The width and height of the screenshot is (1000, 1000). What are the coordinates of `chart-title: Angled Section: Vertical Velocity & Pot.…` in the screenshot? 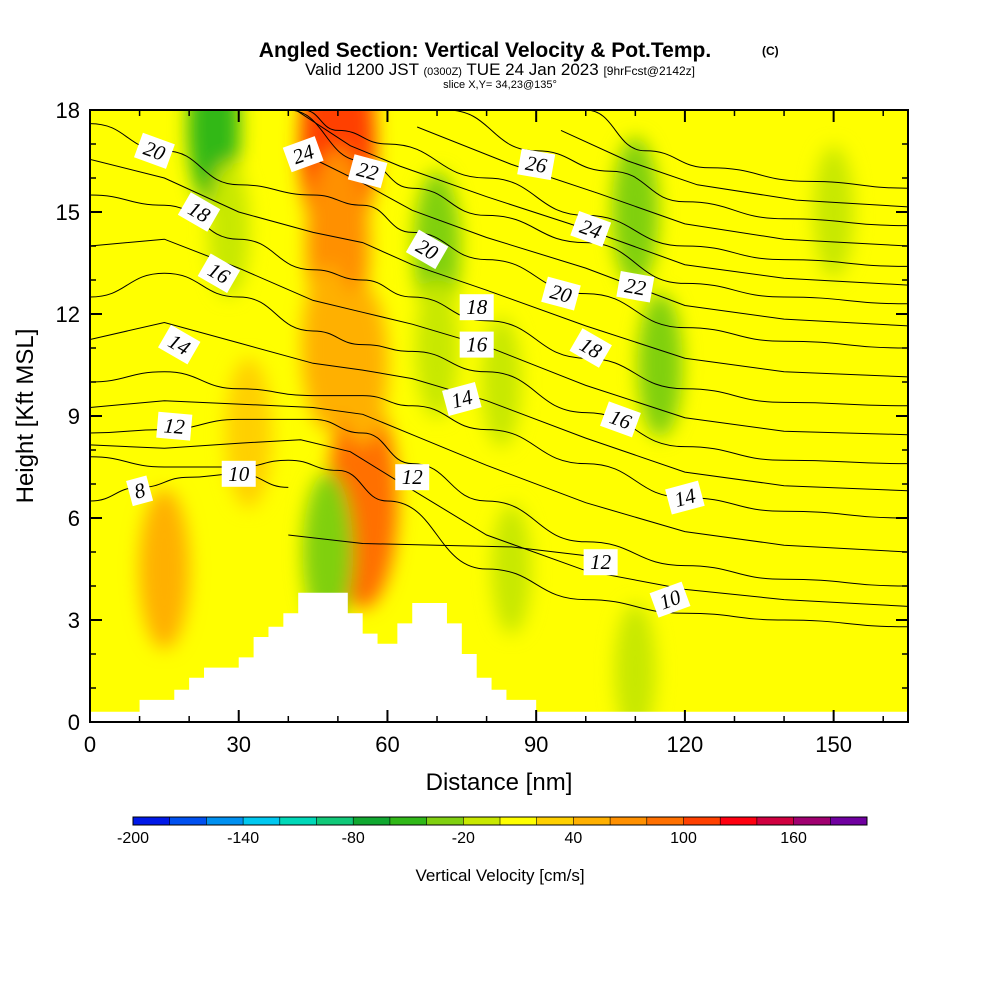 It's located at (485, 50).